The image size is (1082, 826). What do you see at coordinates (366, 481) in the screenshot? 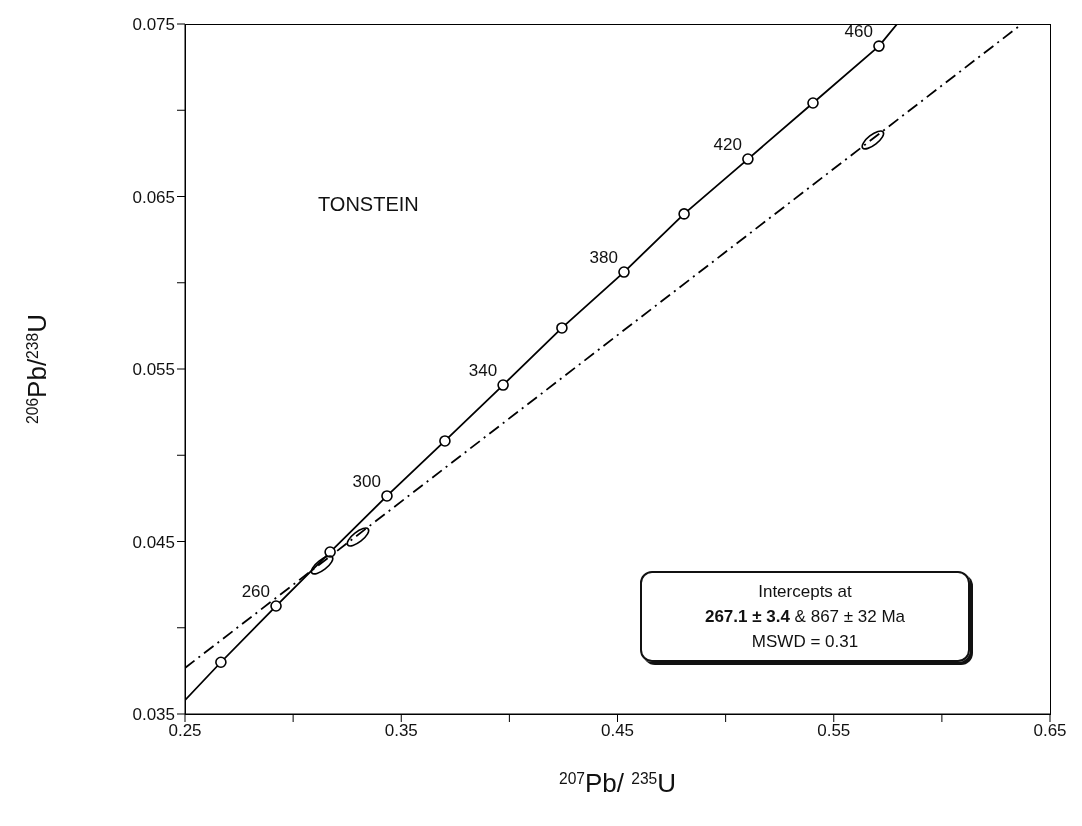
I see `annotation: 300` at bounding box center [366, 481].